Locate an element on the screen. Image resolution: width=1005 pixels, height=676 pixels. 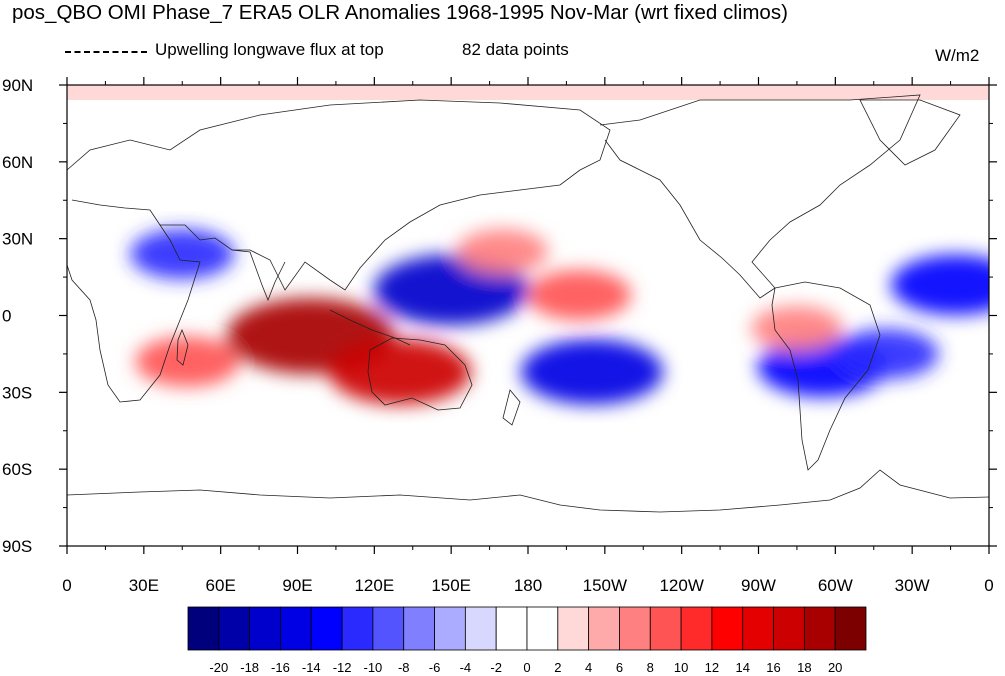
lat-tick-label: 0 is located at coordinates (6, 316).